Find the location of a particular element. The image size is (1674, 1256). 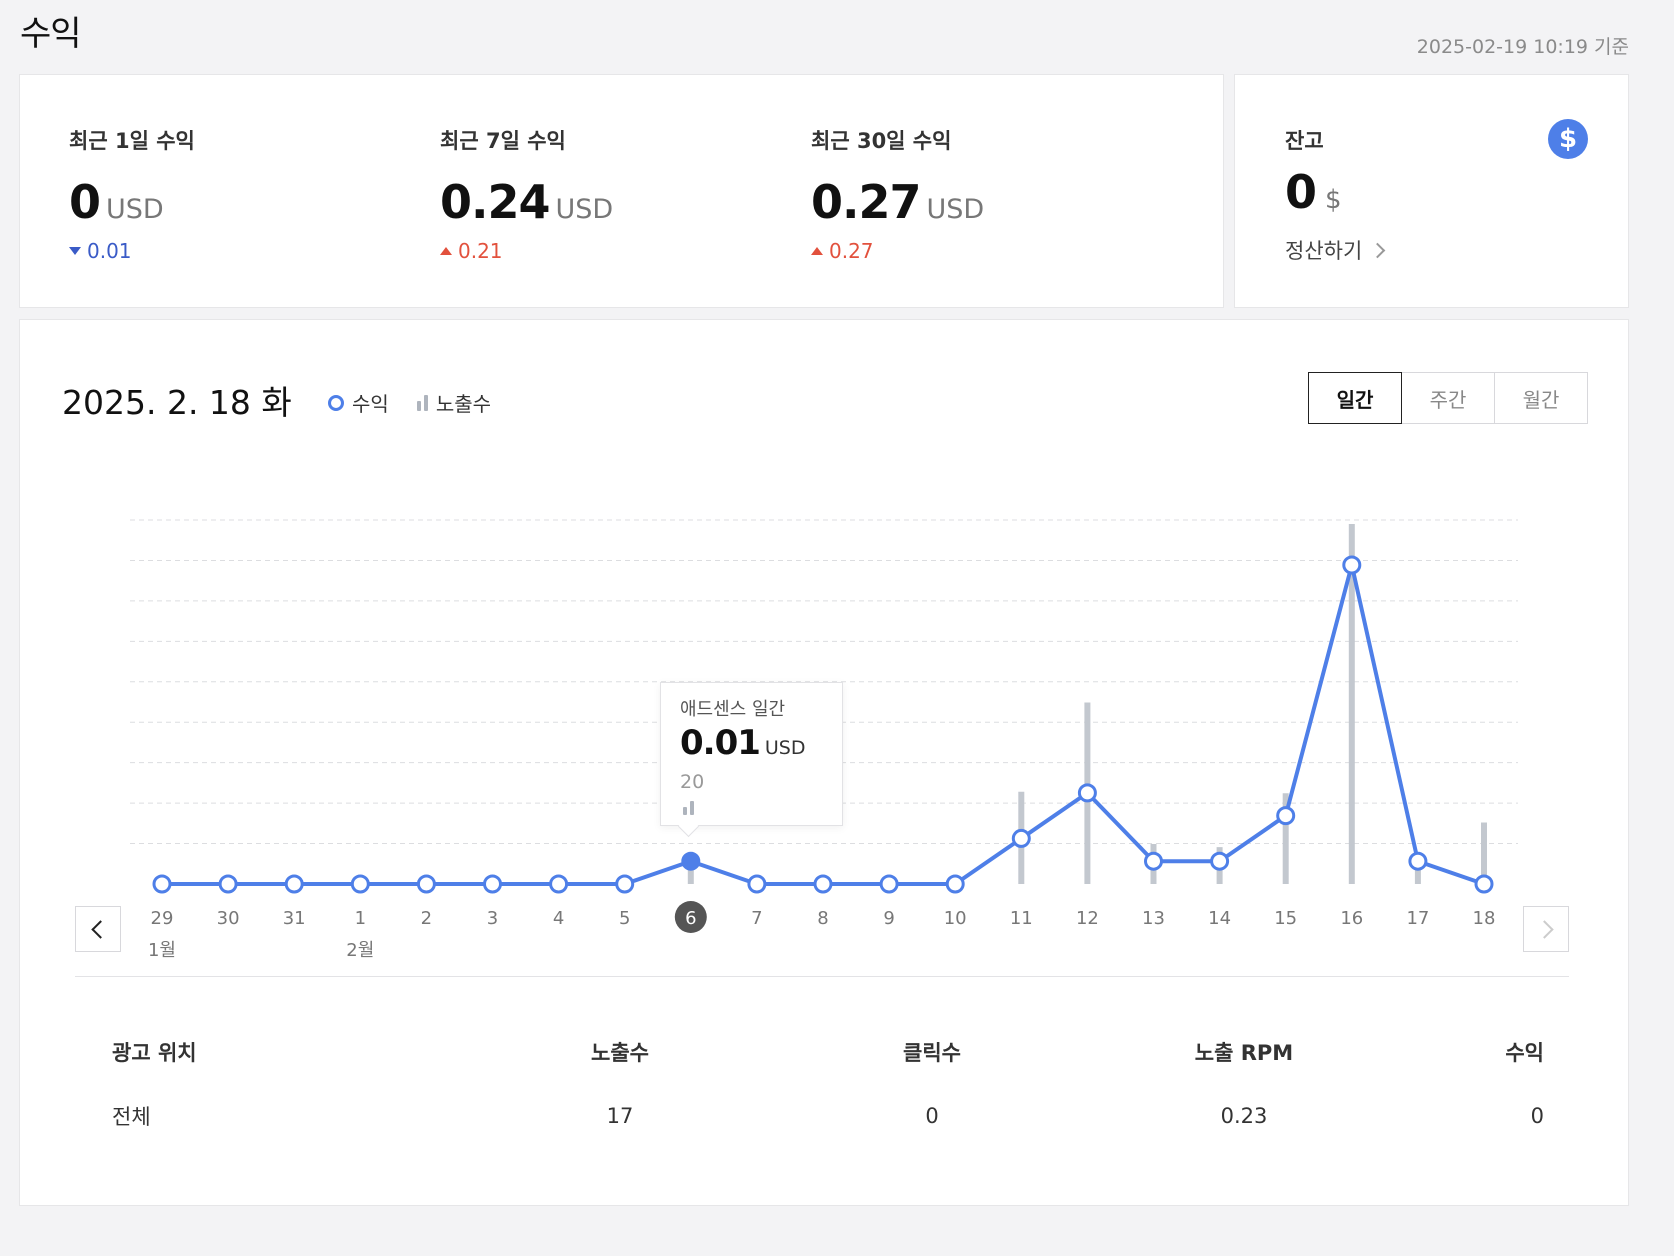

x-tick-label: 1 is located at coordinates (360, 918).